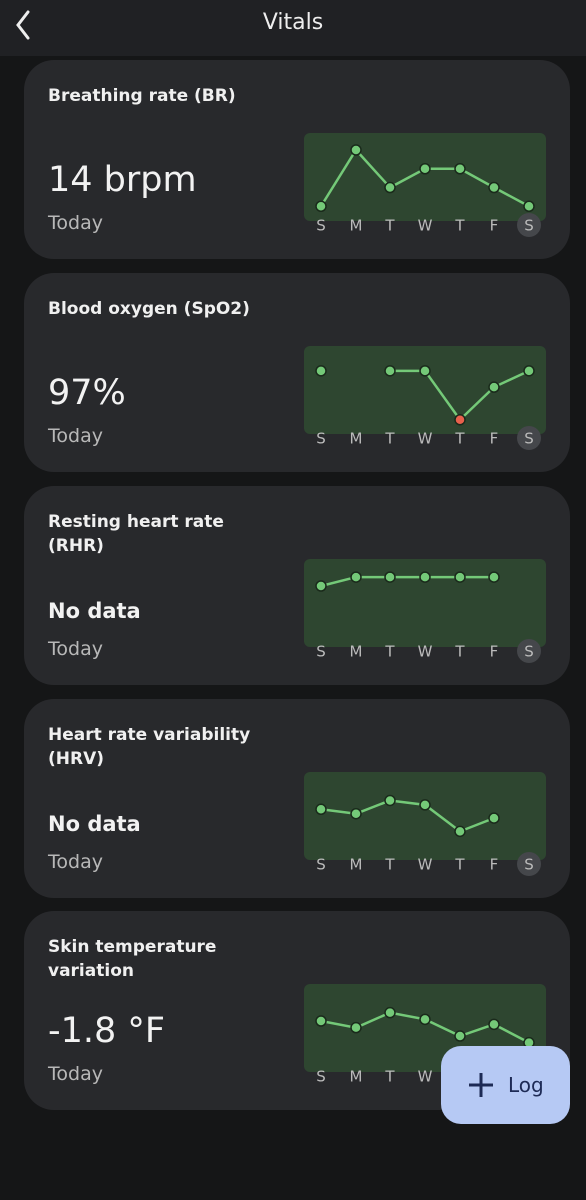 This screenshot has height=1200, width=586. What do you see at coordinates (407, 816) in the screenshot?
I see `trend-line` at bounding box center [407, 816].